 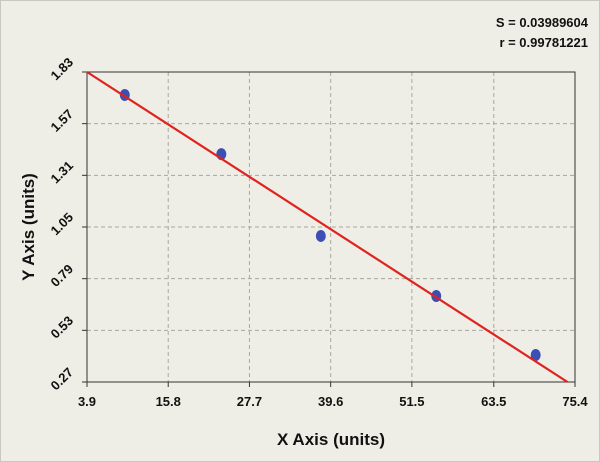 What do you see at coordinates (493, 401) in the screenshot?
I see `x-tick-label: 63.5` at bounding box center [493, 401].